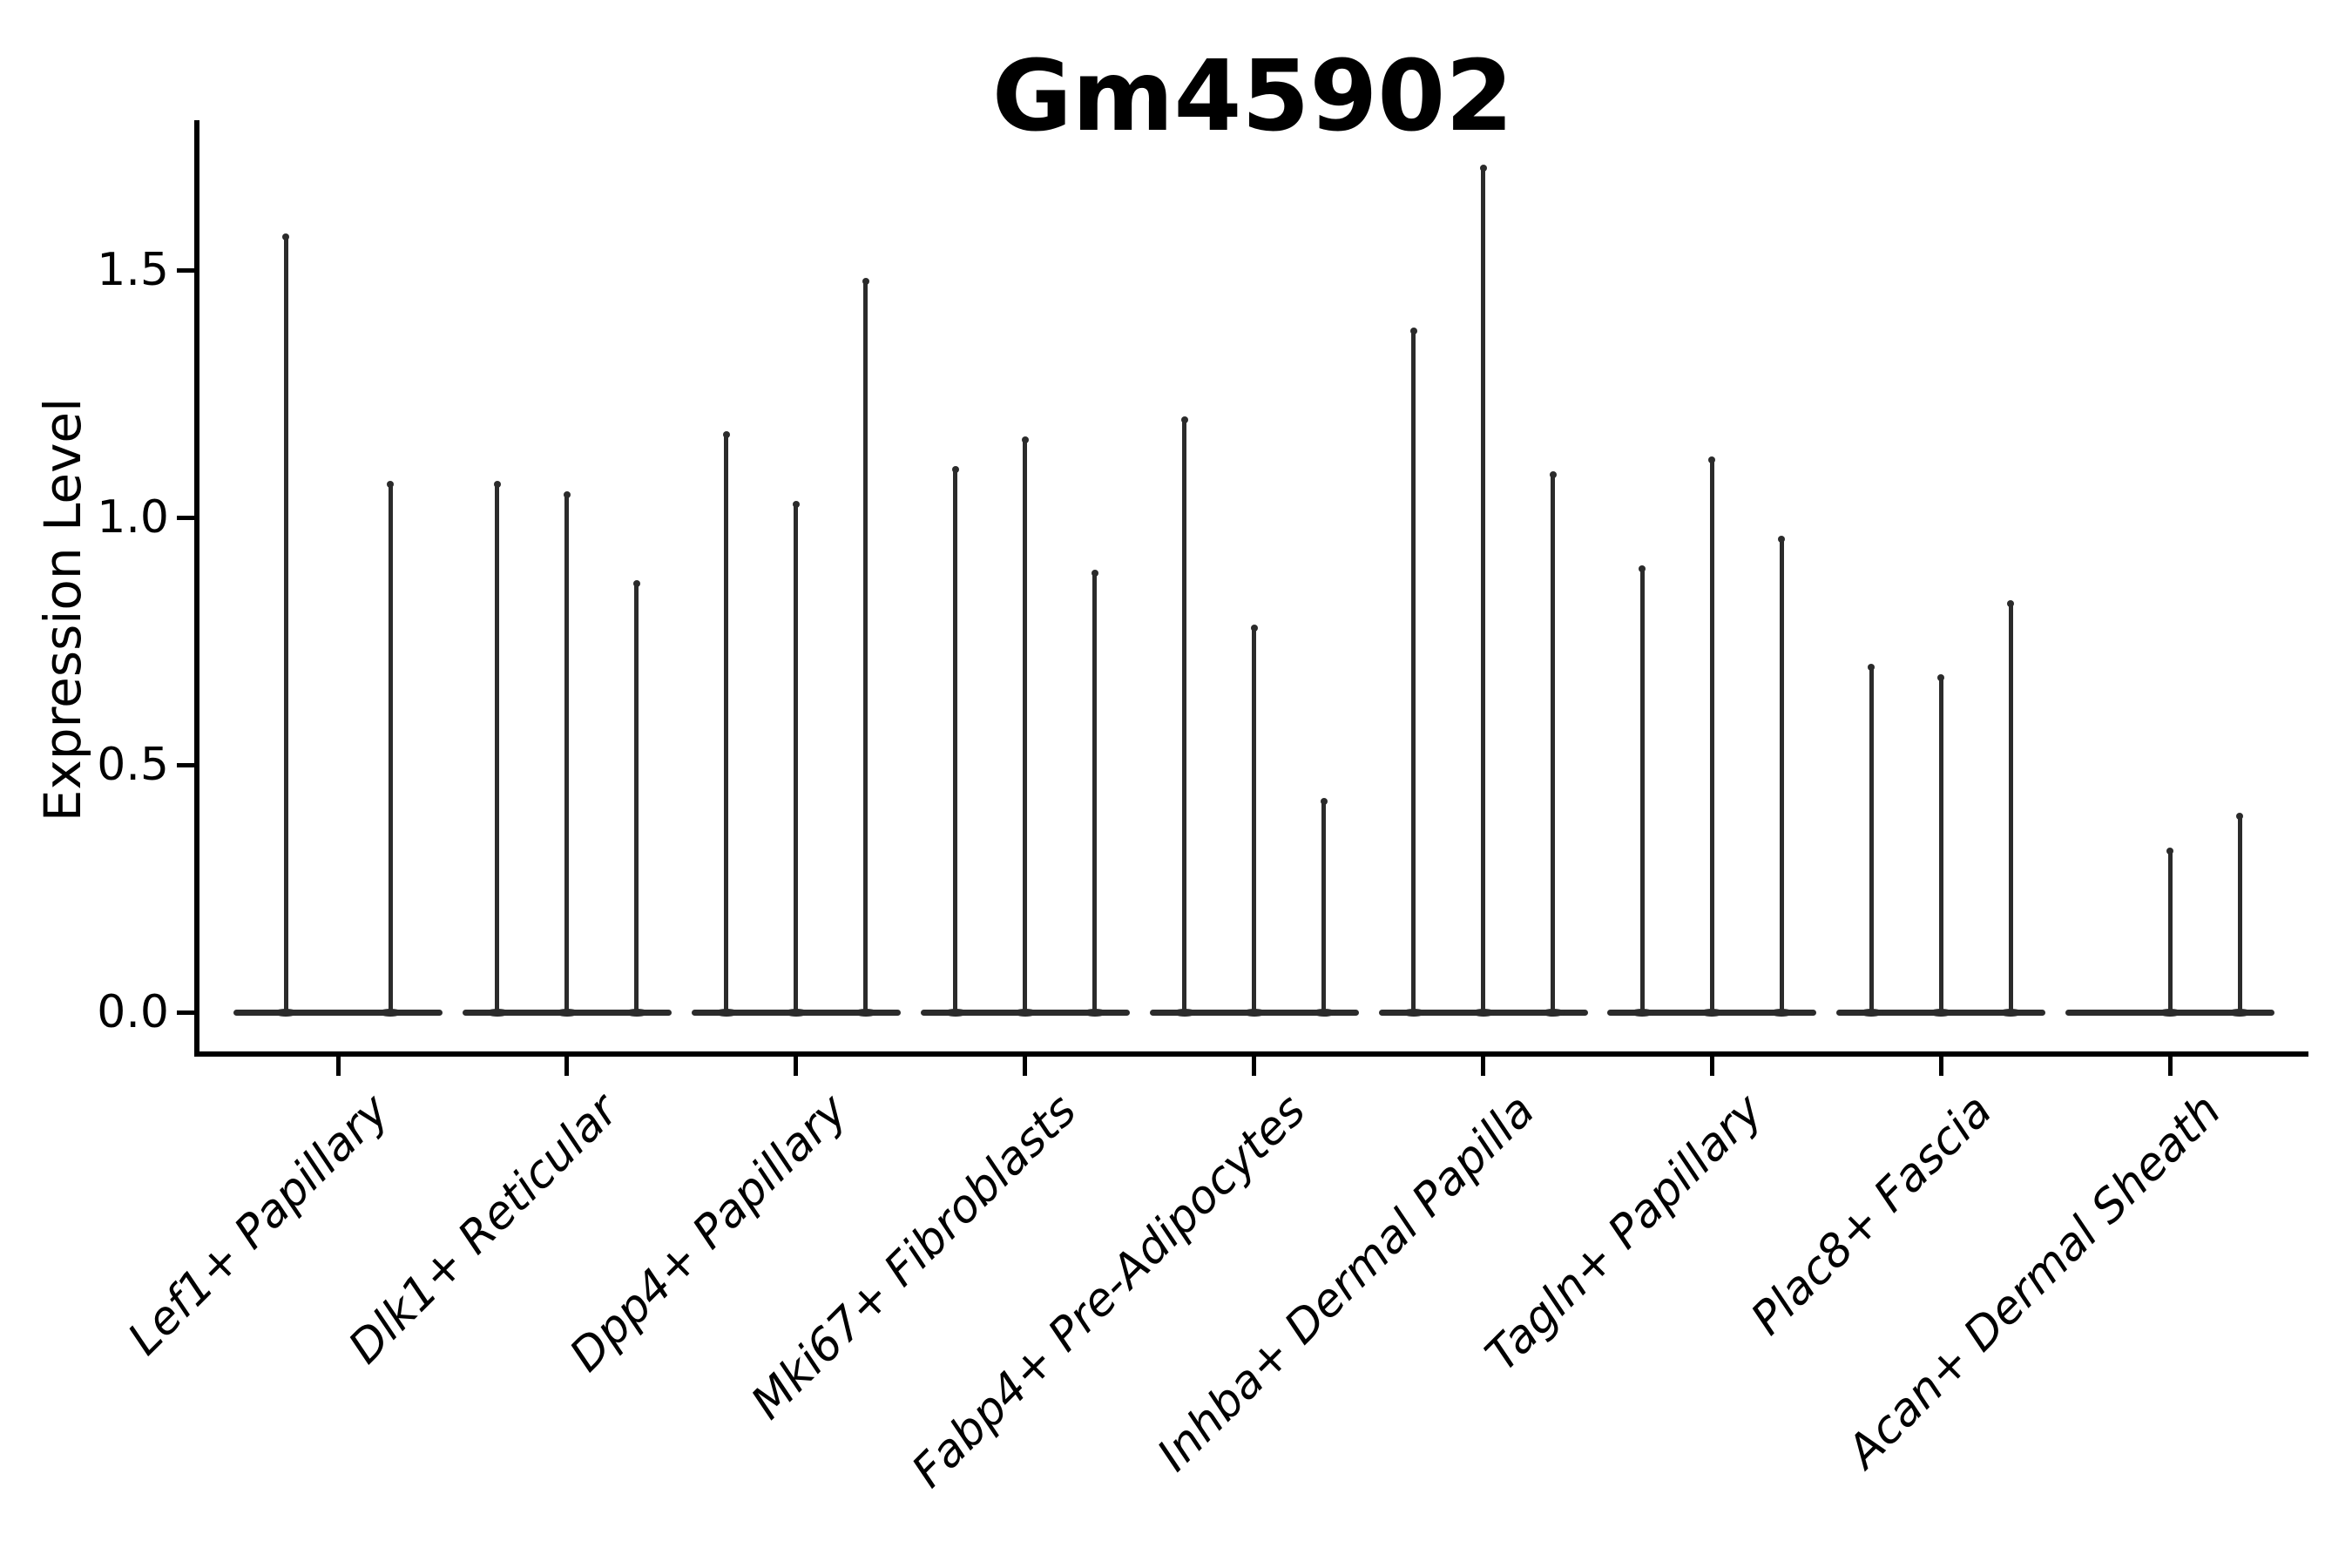  I want to click on x-tick-label: Inhba+ Dermal Papilla, so click(1345, 1283).